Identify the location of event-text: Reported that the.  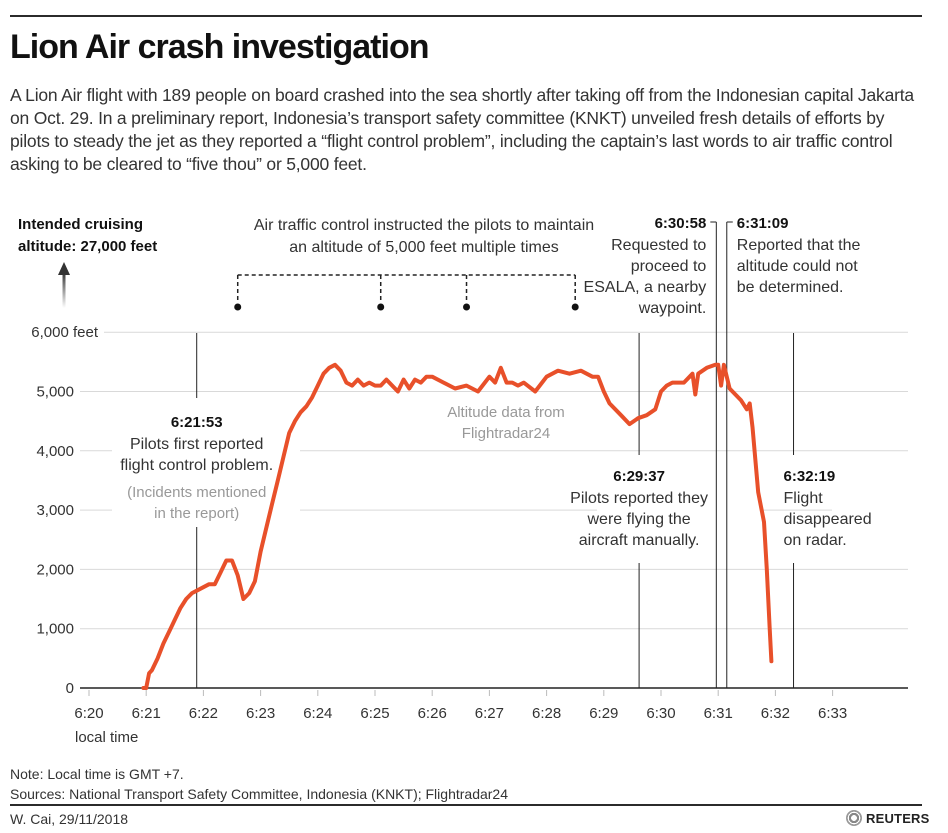
(799, 245).